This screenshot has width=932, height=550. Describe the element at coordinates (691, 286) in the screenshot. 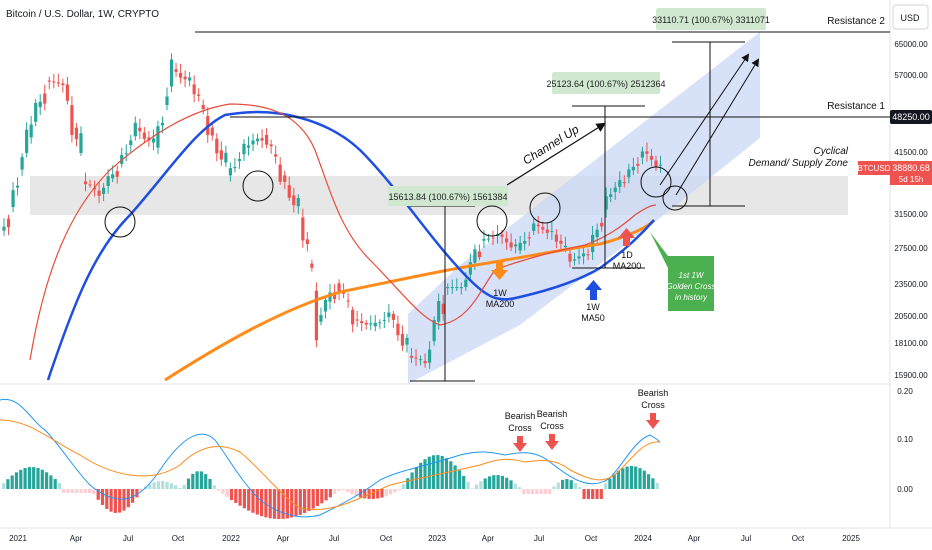

I see `golden-cross-text-2: Golden Cross` at that location.